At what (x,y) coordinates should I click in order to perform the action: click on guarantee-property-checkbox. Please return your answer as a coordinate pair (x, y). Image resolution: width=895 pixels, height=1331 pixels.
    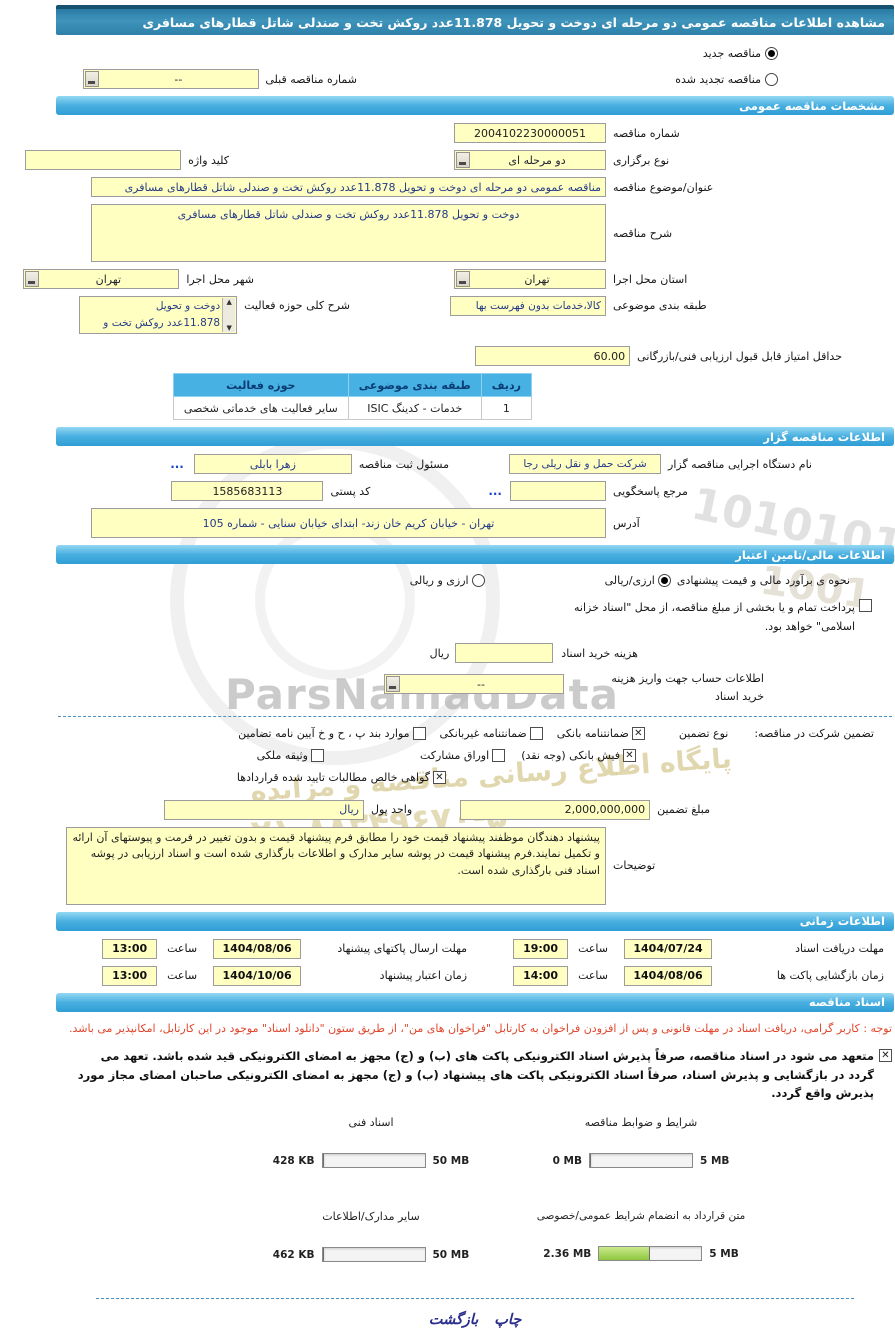
    Looking at the image, I should click on (317, 755).